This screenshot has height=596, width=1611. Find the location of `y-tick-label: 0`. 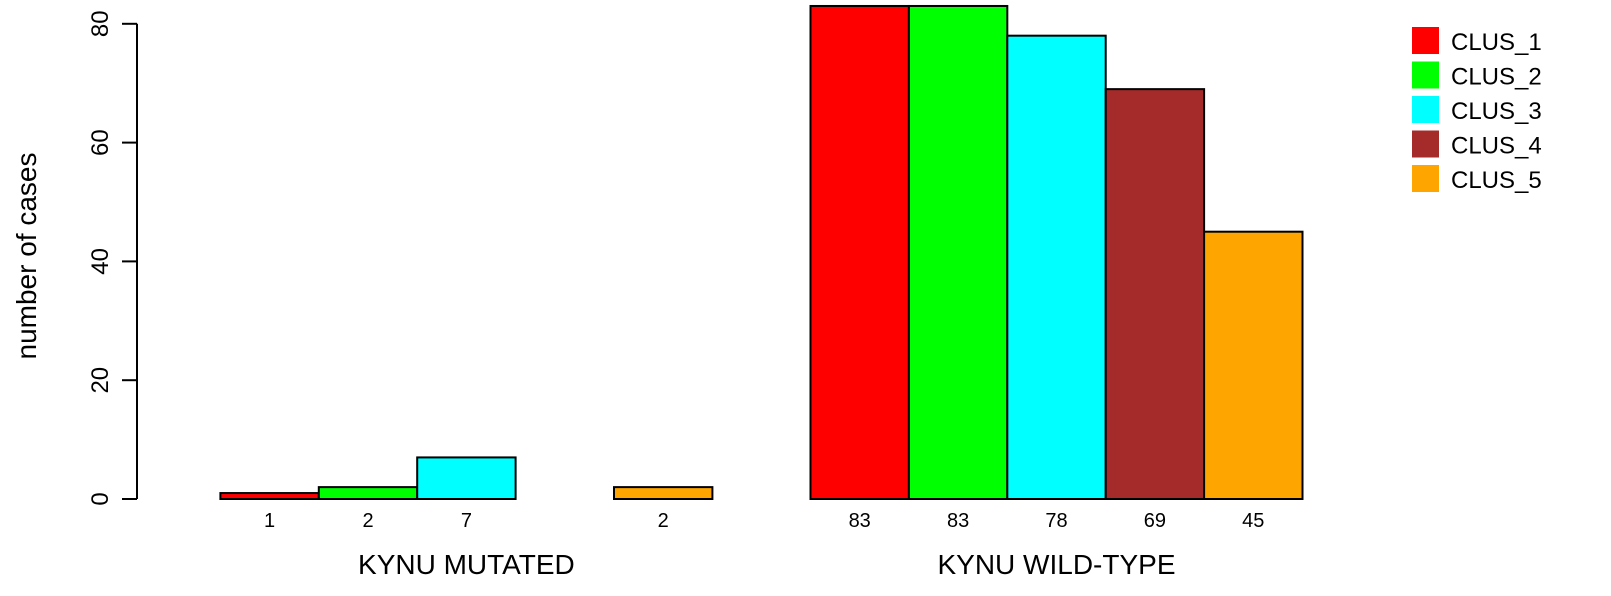

y-tick-label: 0 is located at coordinates (100, 498).